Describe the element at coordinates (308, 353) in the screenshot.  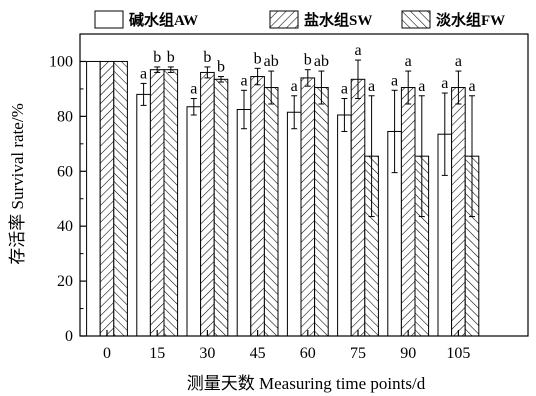
I see `x-tick-label: 60` at that location.